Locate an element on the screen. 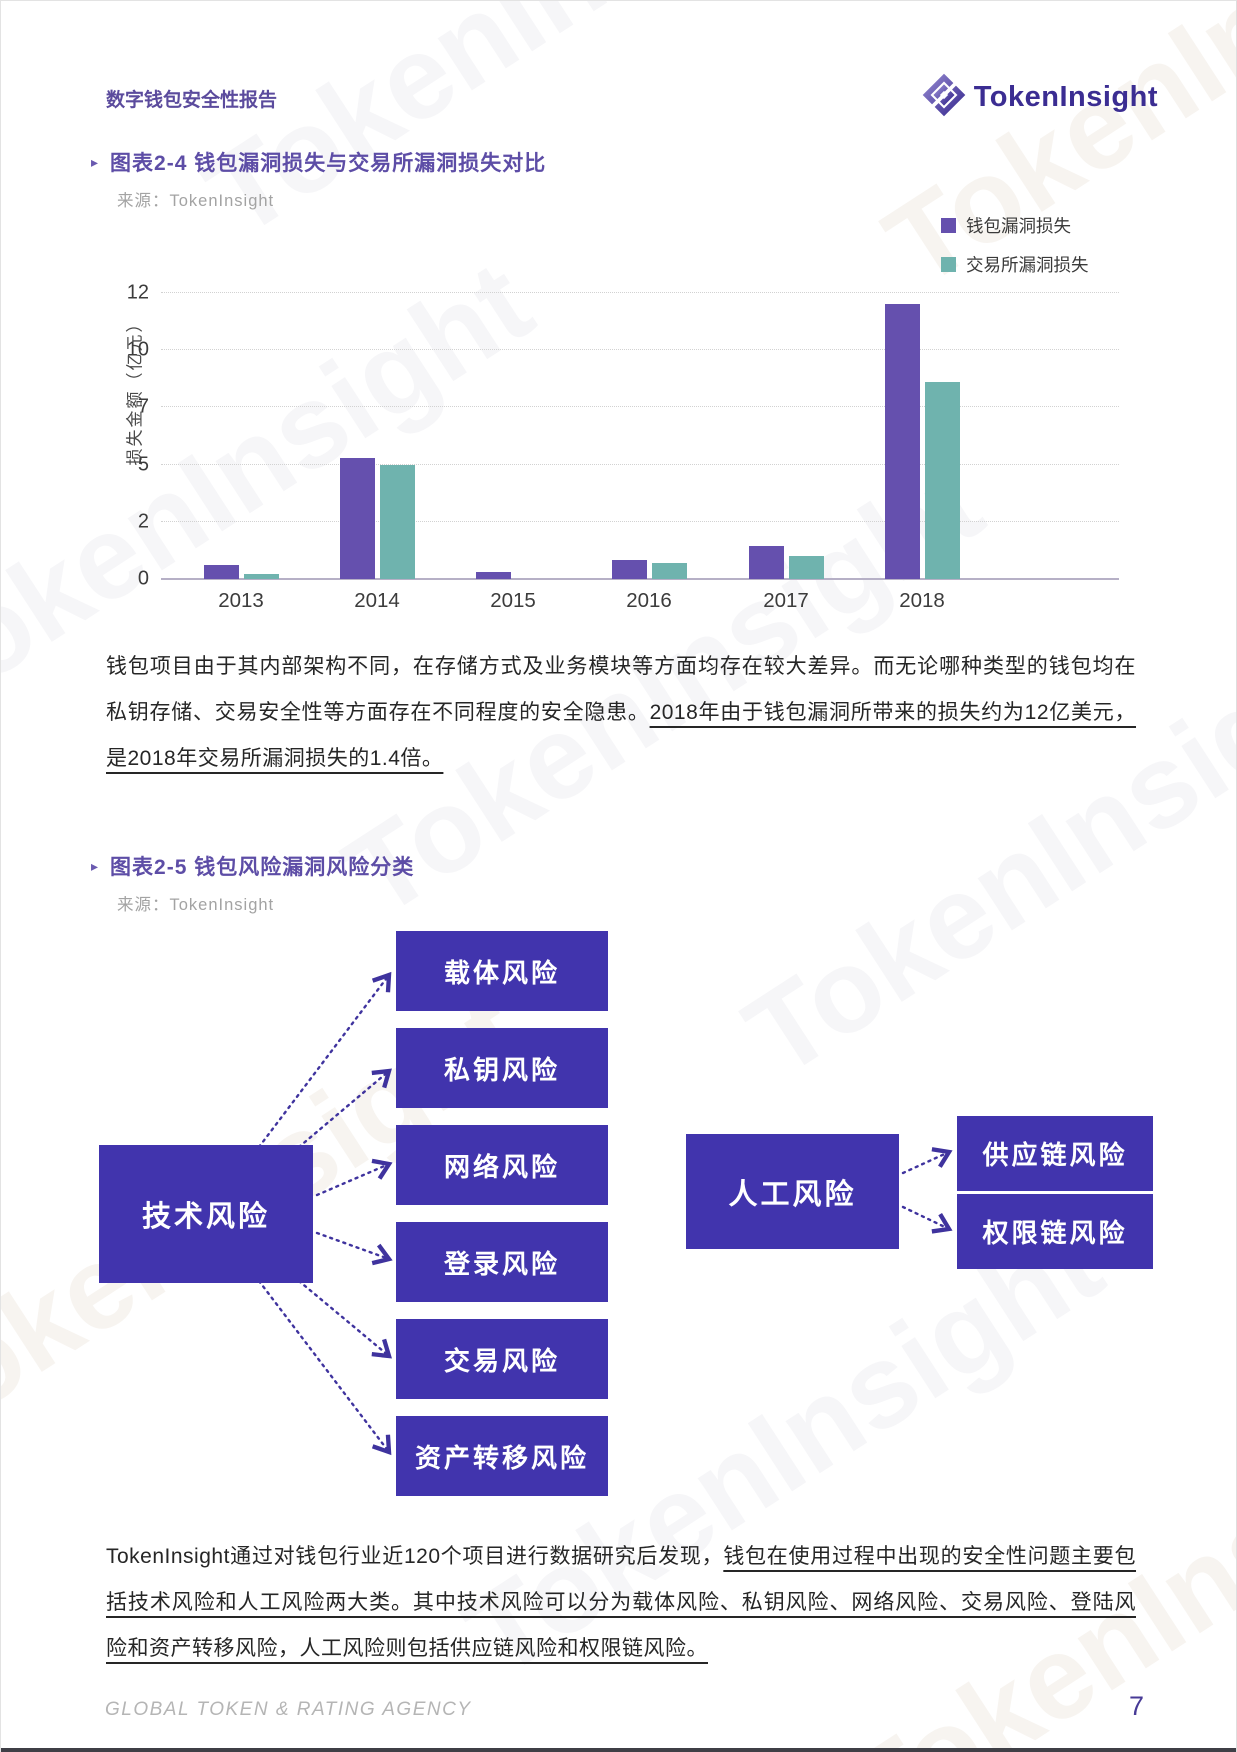  risk-box-private-key: 私钥风险 is located at coordinates (502, 1068).